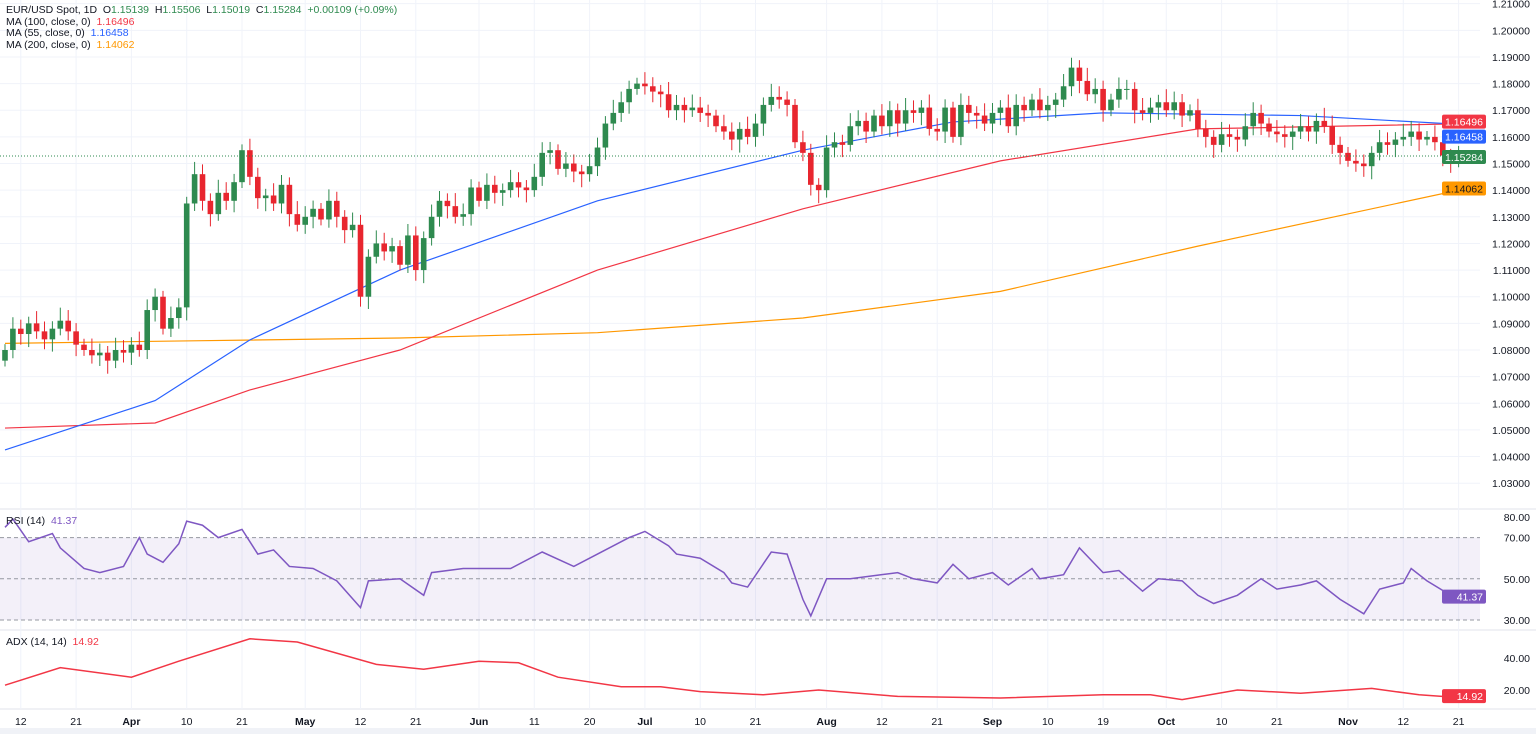 This screenshot has width=1536, height=734. Describe the element at coordinates (1464, 188) in the screenshot. I see `ma200-price-tag` at that location.